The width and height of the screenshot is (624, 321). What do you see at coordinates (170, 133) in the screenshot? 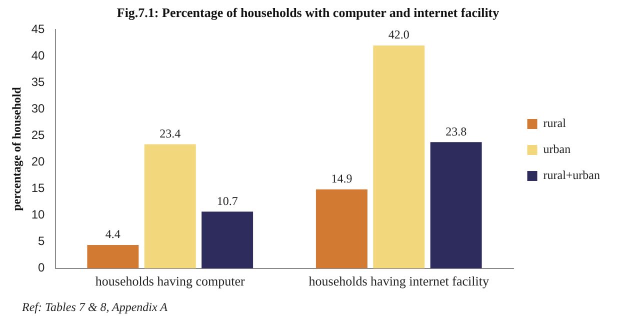
I see `data-label: 23.4` at bounding box center [170, 133].